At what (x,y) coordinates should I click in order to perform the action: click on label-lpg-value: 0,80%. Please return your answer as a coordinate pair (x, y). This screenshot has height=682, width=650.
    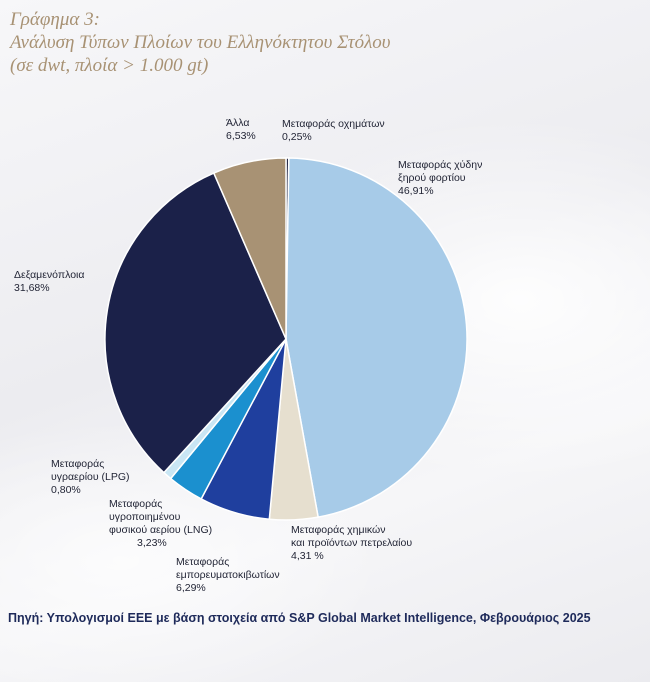
    Looking at the image, I should click on (66, 490).